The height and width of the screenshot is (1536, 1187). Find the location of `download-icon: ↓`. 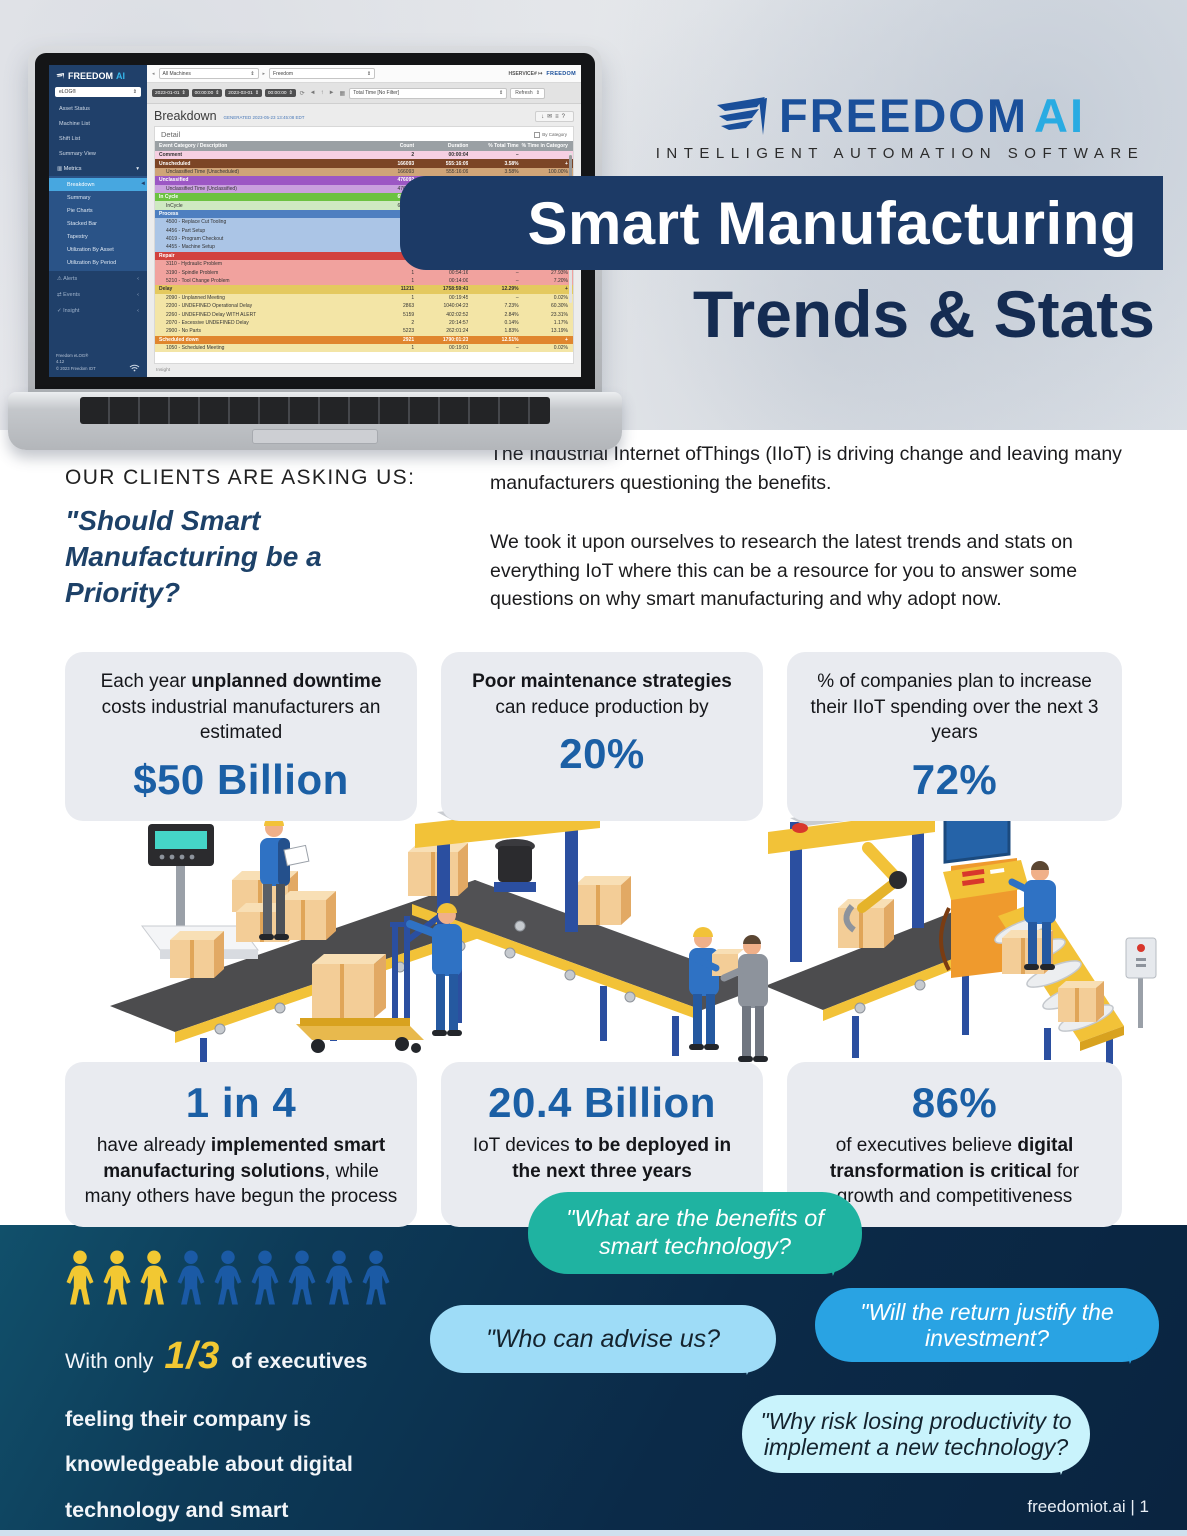

download-icon: ↓ is located at coordinates (544, 116).